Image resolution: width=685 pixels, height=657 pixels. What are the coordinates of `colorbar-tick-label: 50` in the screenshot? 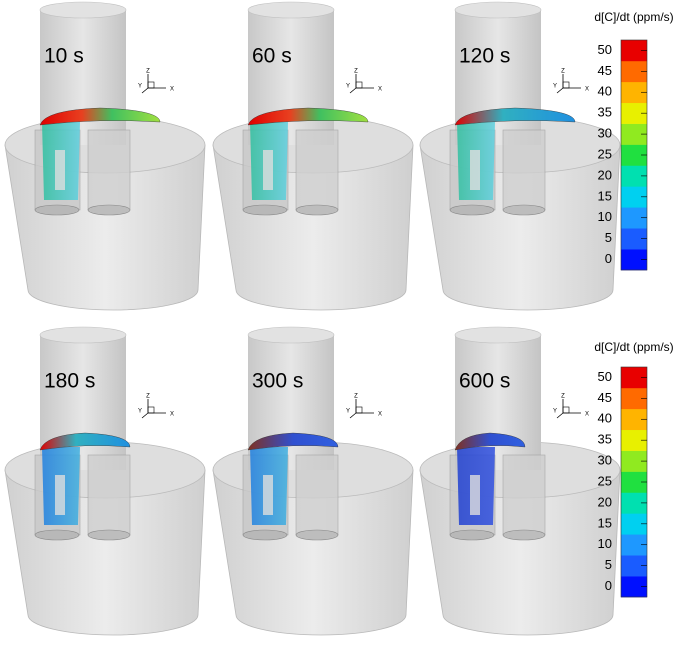 It's located at (605, 49).